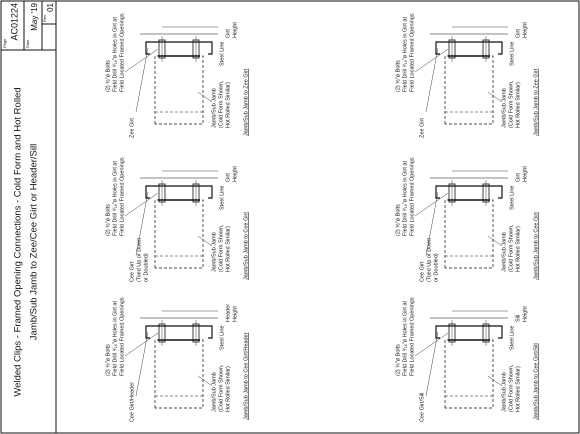  What do you see at coordinates (246, 376) in the screenshot?
I see `detail-caption: Jamb/Sub Jamb to Cee Girt/Header` at bounding box center [246, 376].